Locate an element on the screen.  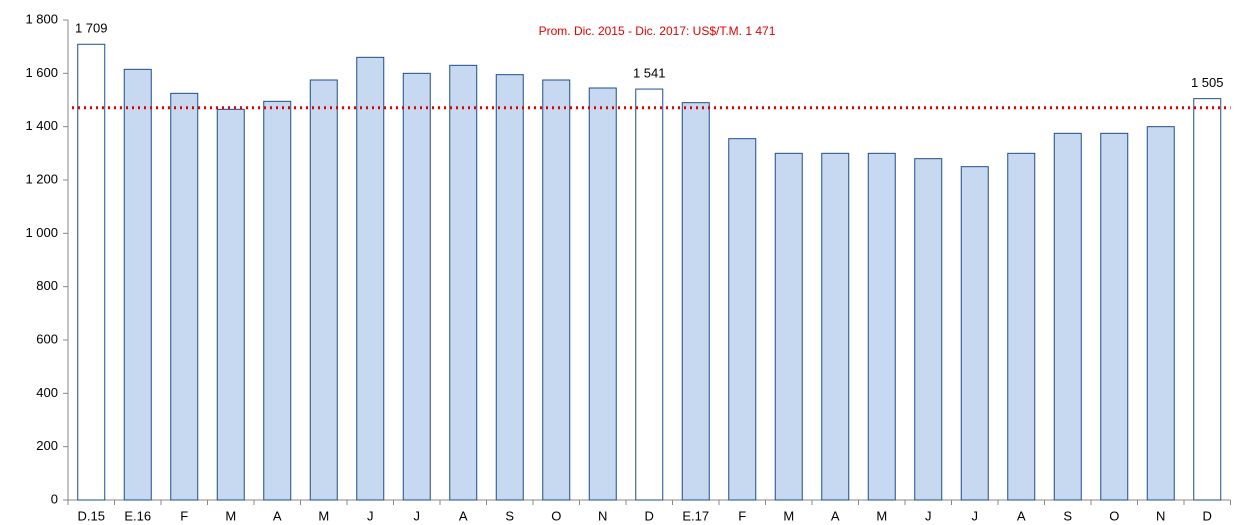
y-tick-label: 1 800 is located at coordinates (41, 18).